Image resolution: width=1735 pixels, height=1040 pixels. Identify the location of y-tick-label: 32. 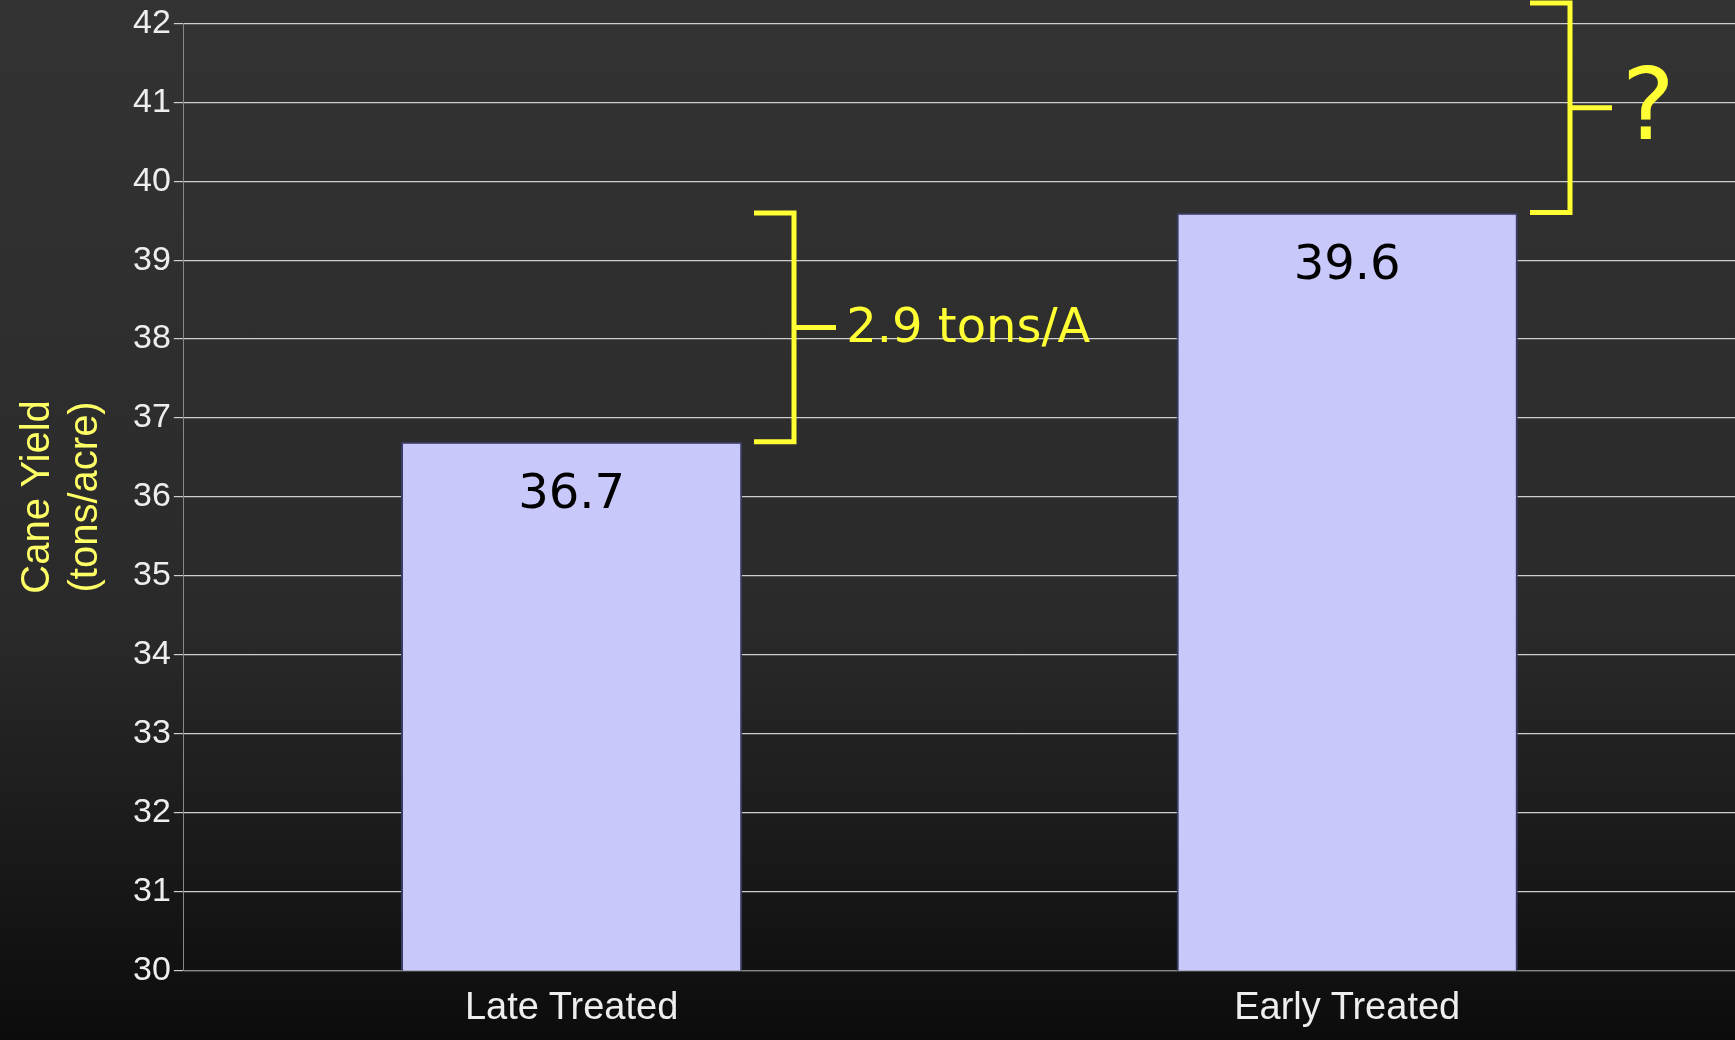
(151, 809).